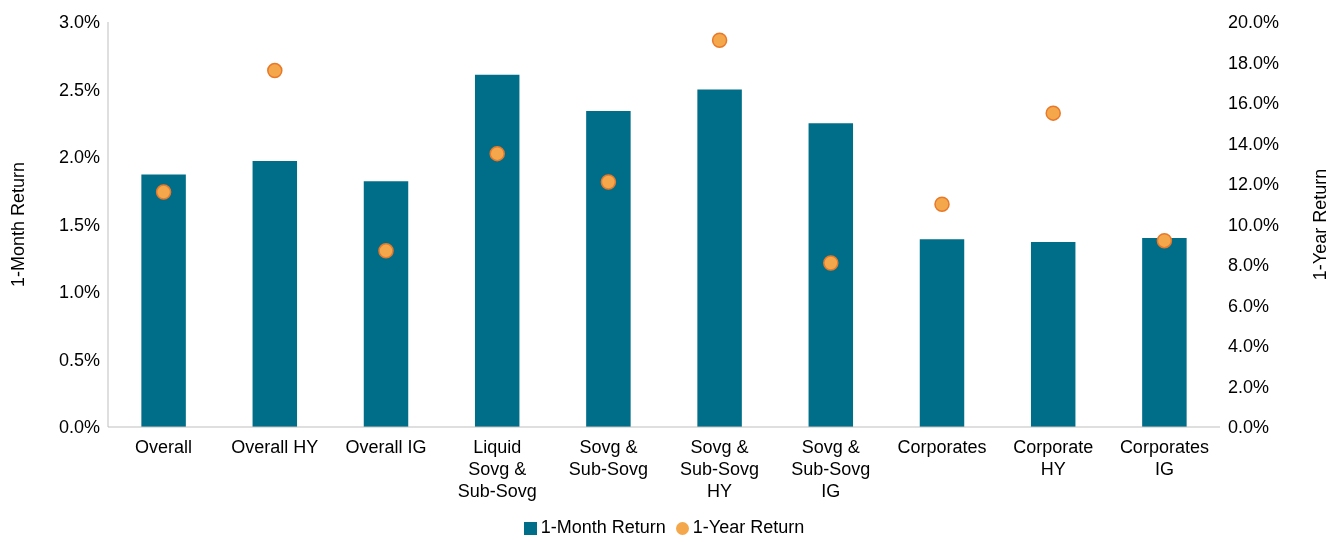  Describe the element at coordinates (79, 359) in the screenshot. I see `y-tick-label: 0.5%` at that location.